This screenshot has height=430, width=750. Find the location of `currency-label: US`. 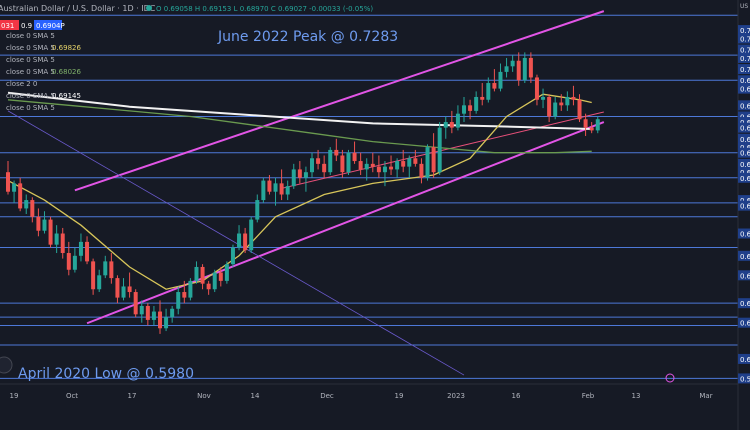

currency-label: US is located at coordinates (744, 6).